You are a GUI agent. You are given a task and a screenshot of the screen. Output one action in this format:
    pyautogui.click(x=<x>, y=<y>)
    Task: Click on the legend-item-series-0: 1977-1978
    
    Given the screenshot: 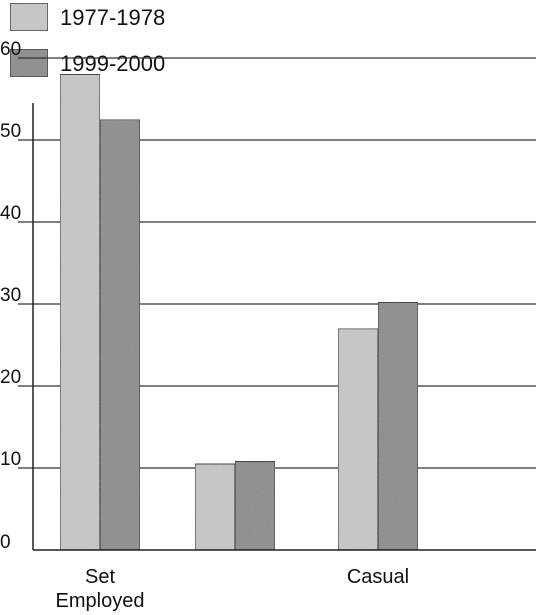 What is the action you would take?
    pyautogui.click(x=87, y=17)
    